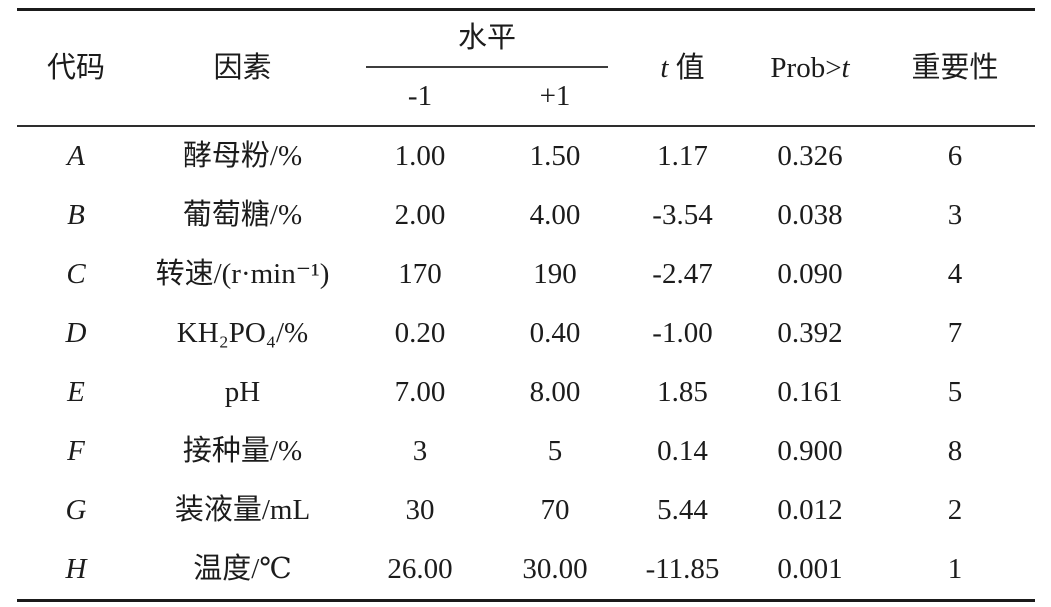 The height and width of the screenshot is (607, 1051). Describe the element at coordinates (955, 510) in the screenshot. I see `importance-rank: 2` at that location.